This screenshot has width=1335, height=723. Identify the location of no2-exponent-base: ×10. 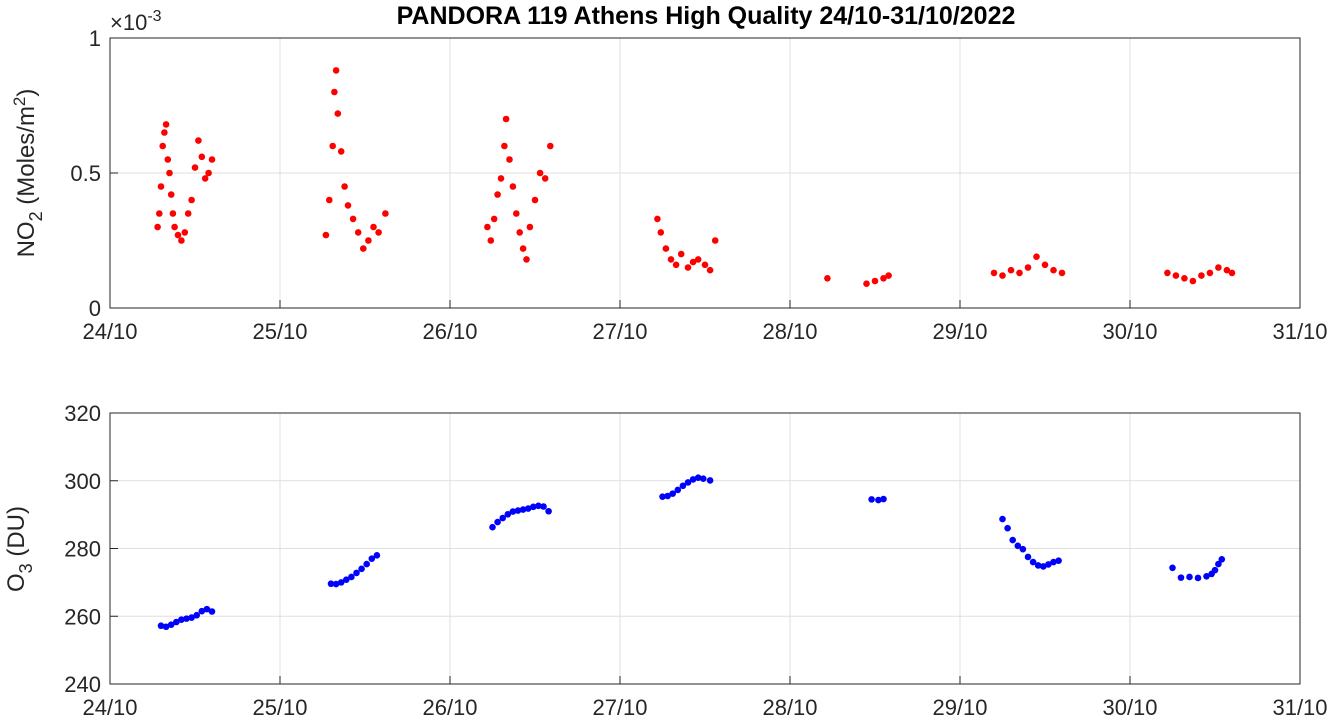
(128, 22).